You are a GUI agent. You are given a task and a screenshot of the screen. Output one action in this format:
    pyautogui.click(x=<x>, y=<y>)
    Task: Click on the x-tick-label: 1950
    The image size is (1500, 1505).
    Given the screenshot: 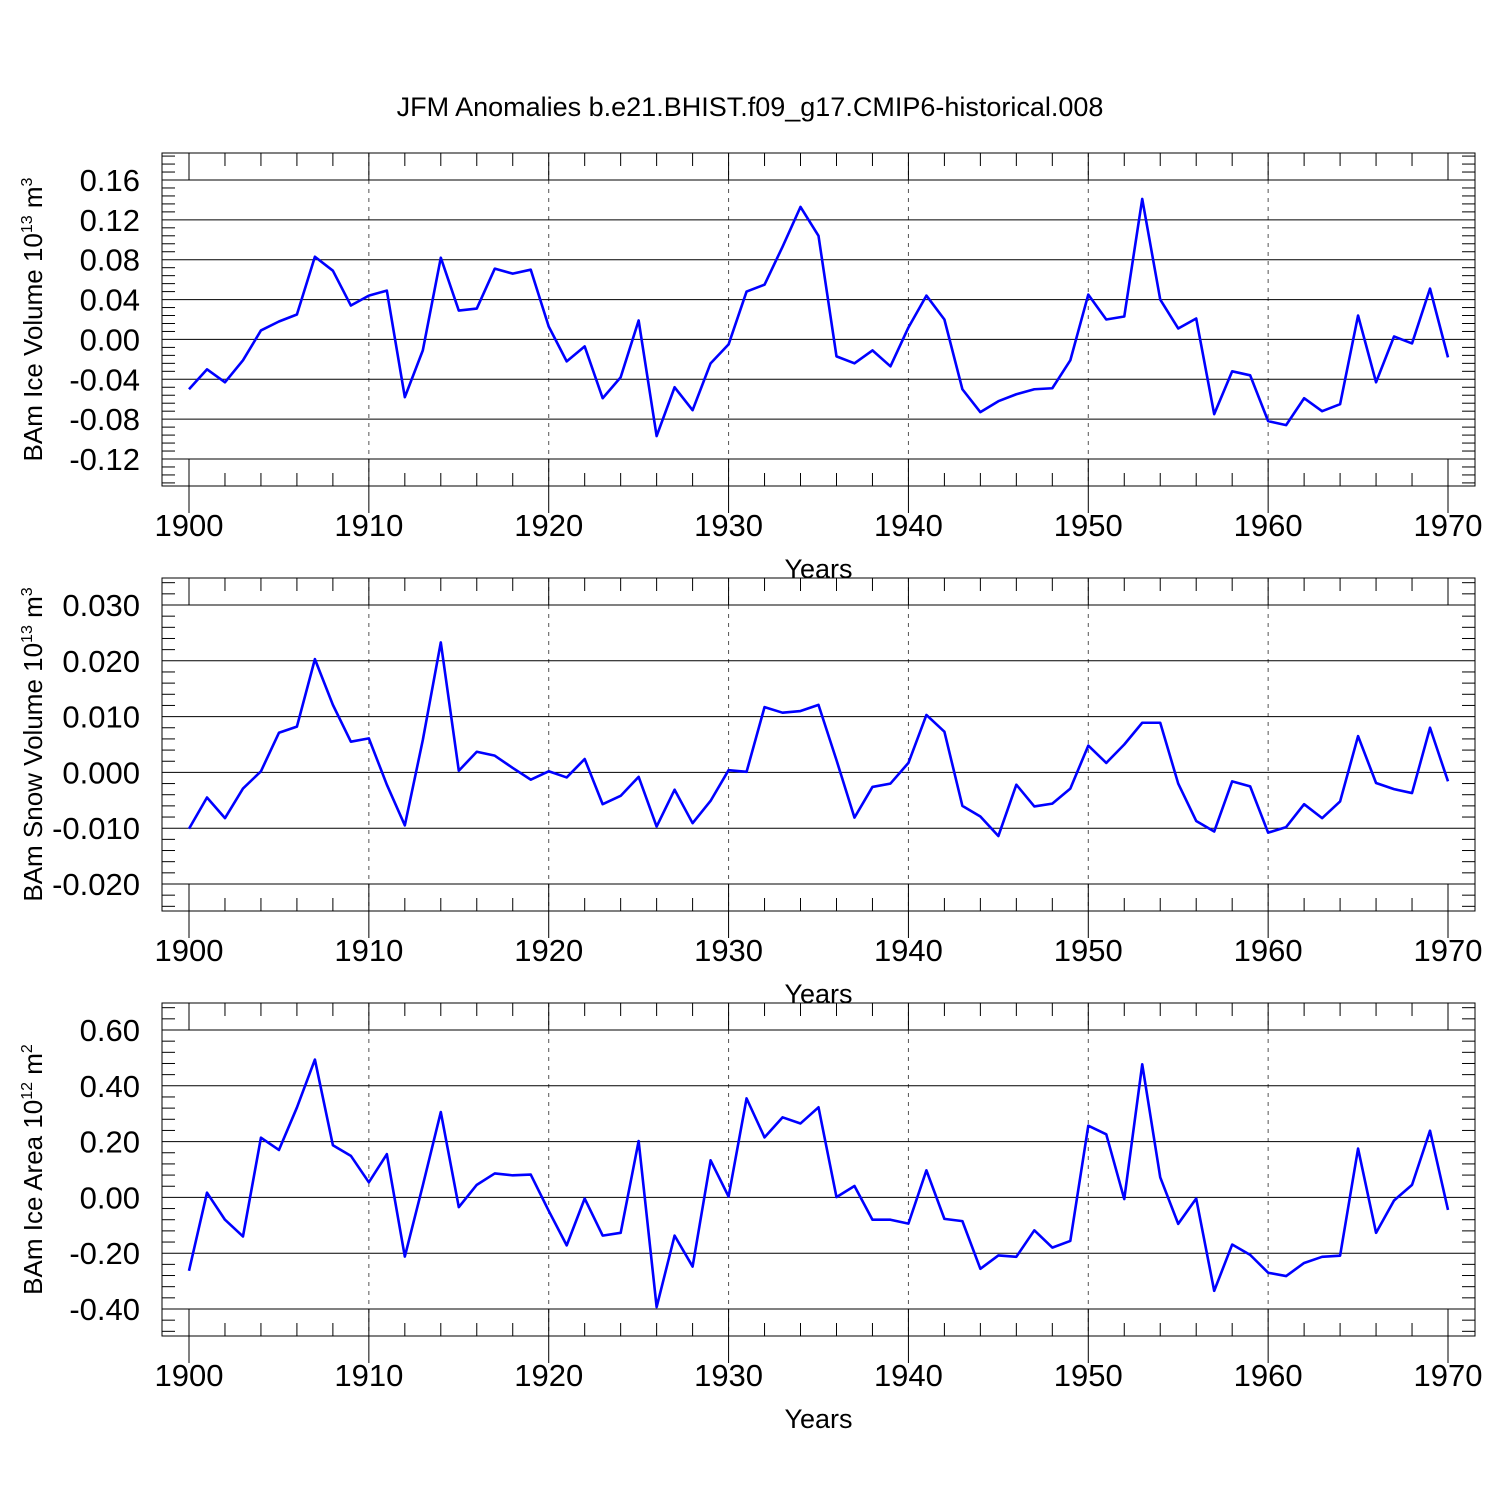 What is the action you would take?
    pyautogui.click(x=1088, y=950)
    